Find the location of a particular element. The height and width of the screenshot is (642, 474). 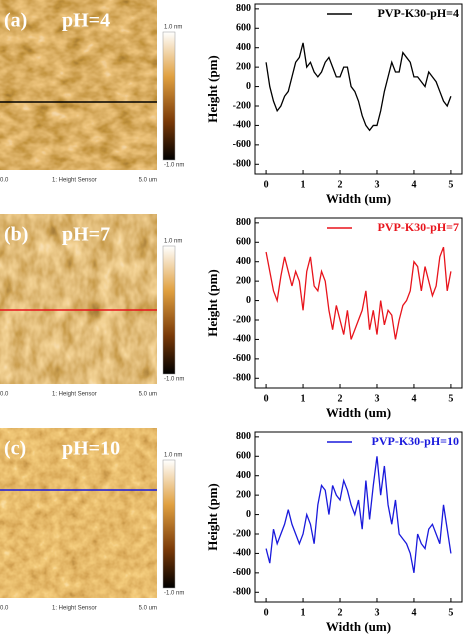

legend-label: PVP-K30-pH=4 is located at coordinates (419, 13).